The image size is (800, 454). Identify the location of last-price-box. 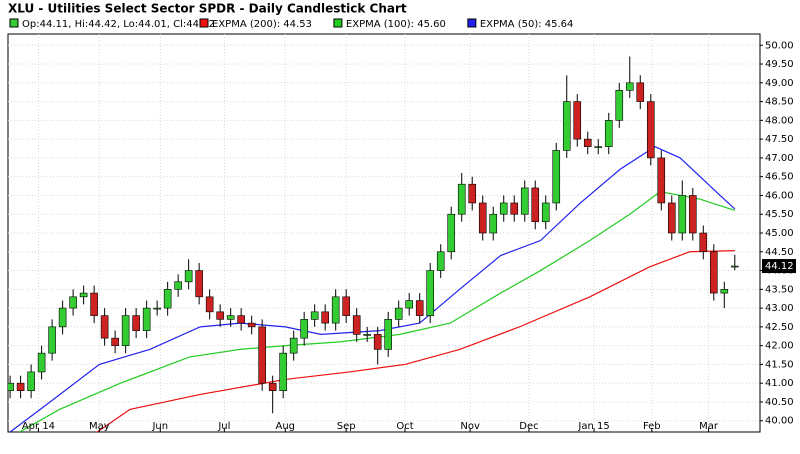
(779, 266).